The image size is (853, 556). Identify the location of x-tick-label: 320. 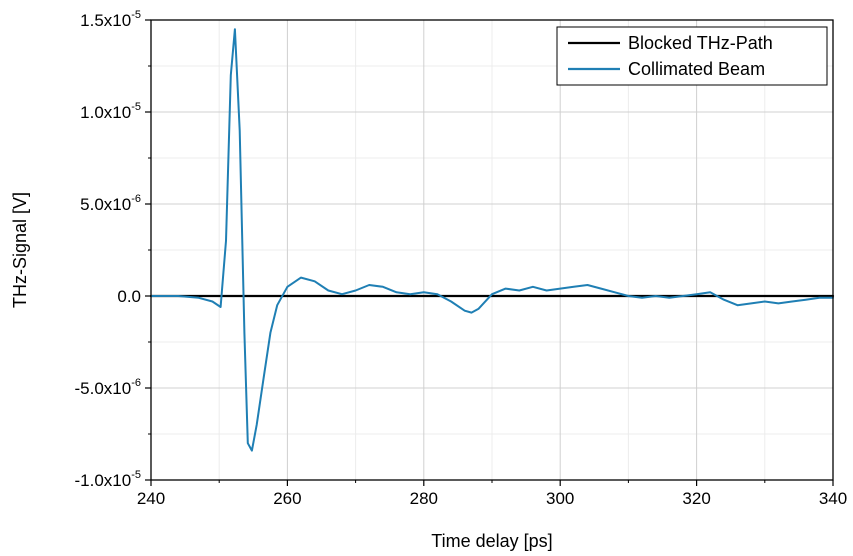
(696, 498).